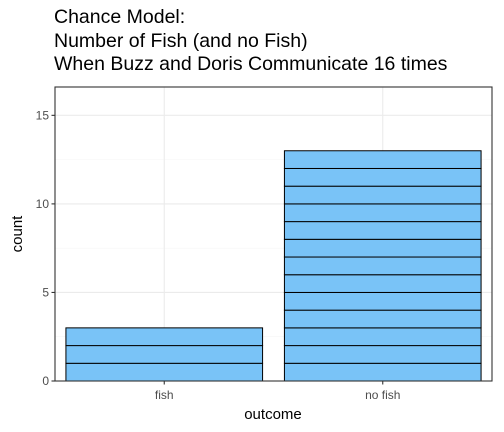 This screenshot has width=504, height=432. What do you see at coordinates (45, 292) in the screenshot?
I see `y-tick-label: 5` at bounding box center [45, 292].